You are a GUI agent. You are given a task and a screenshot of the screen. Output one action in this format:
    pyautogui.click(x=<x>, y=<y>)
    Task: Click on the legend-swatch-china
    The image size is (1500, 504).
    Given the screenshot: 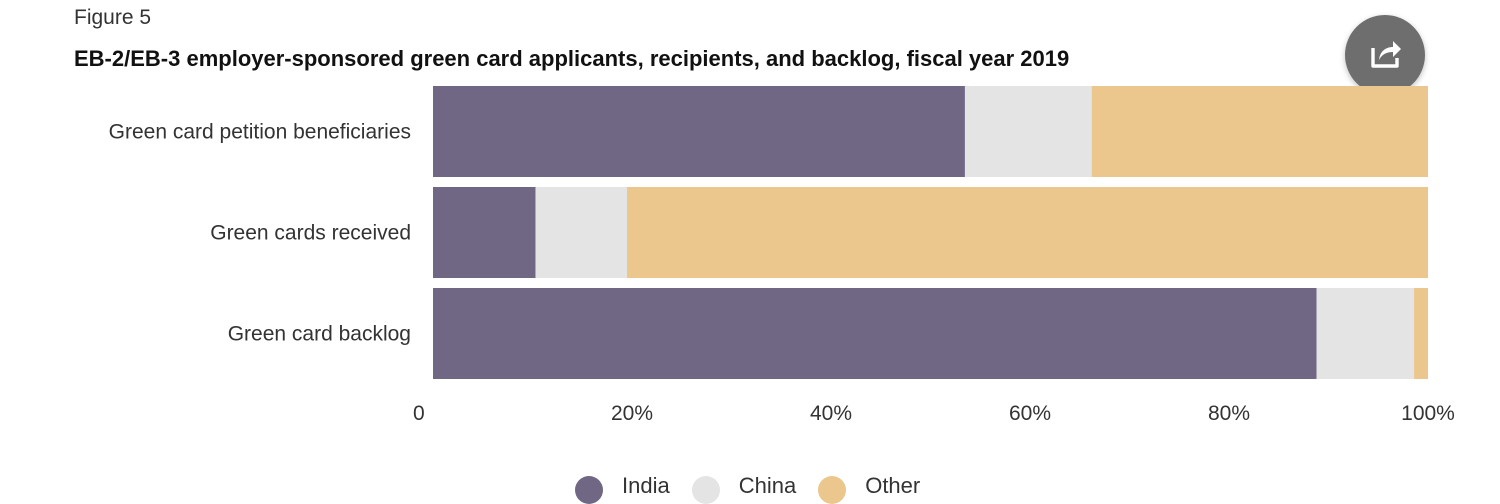 What is the action you would take?
    pyautogui.click(x=705, y=490)
    